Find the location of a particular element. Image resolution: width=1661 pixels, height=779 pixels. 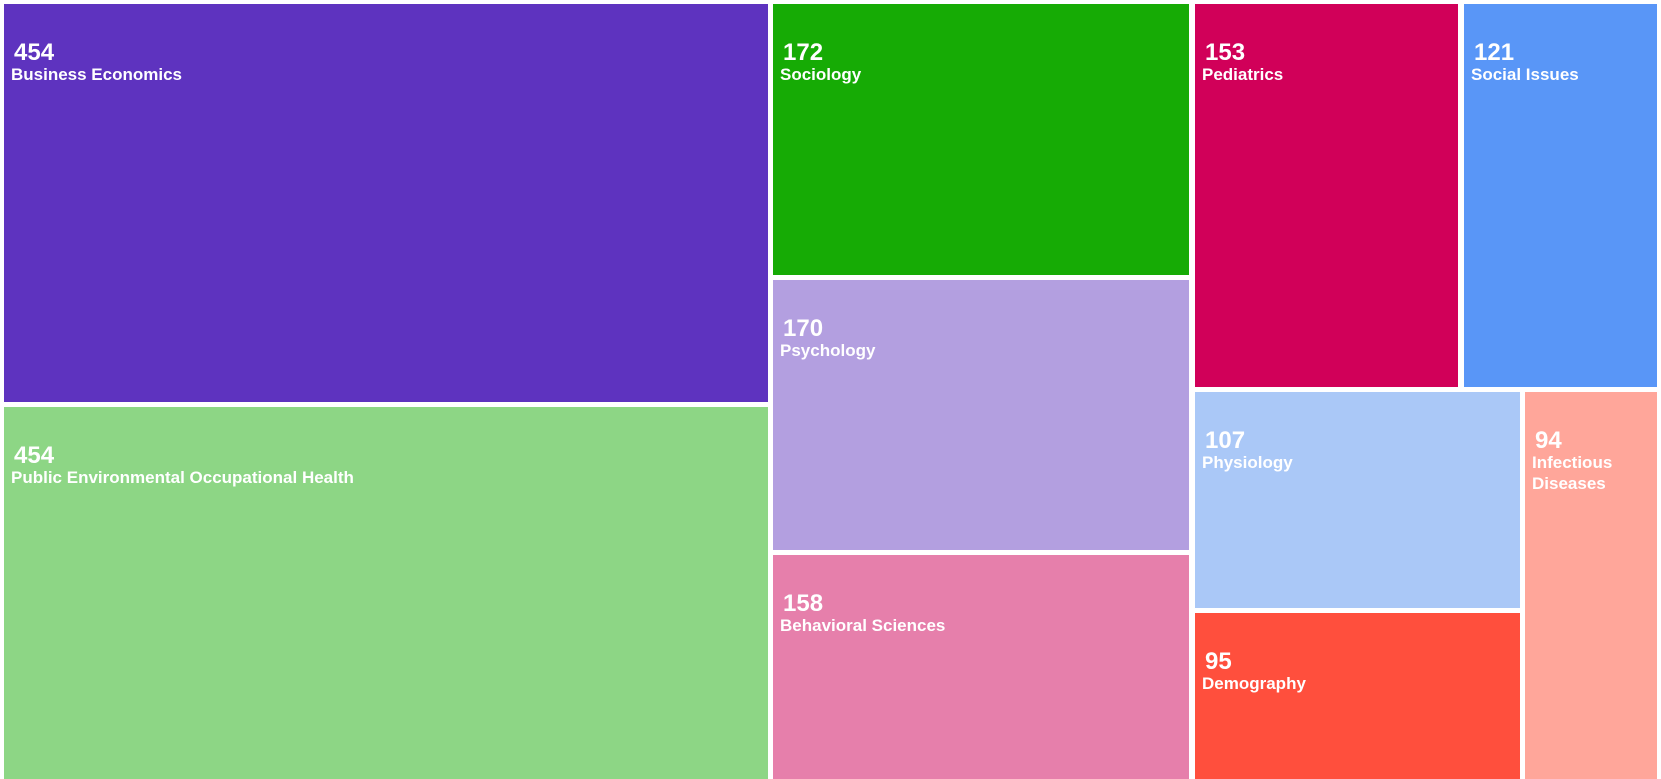

tile-value-sociology: 172 is located at coordinates (803, 52).